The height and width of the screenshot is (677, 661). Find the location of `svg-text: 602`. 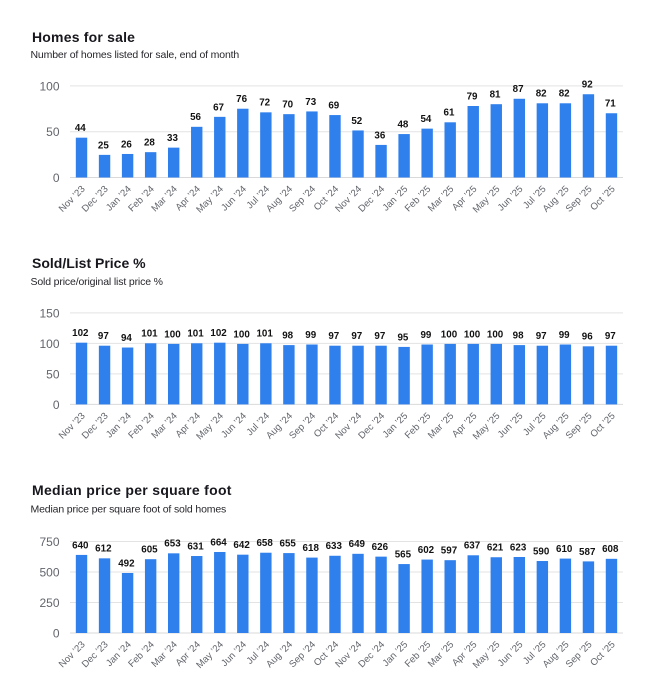

svg-text: 602 is located at coordinates (426, 550).